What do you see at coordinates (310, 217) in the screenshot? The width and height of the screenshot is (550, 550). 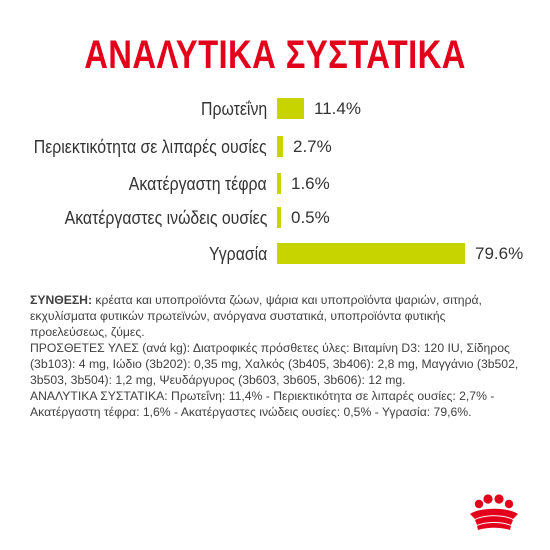 I see `nutrient-value: 0.5%` at bounding box center [310, 217].